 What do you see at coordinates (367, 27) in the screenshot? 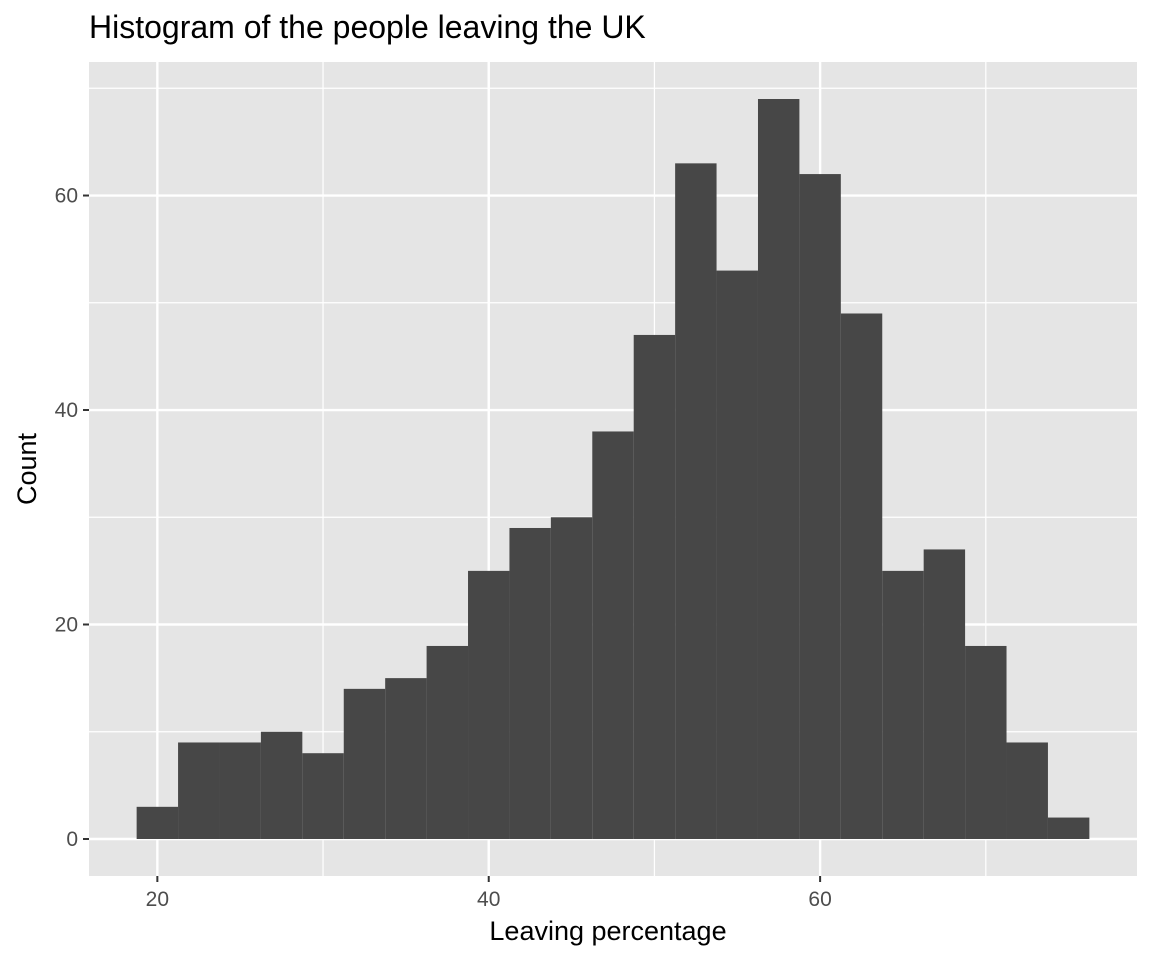
I see `chart-title: Histogram of the people leaving the UK` at bounding box center [367, 27].